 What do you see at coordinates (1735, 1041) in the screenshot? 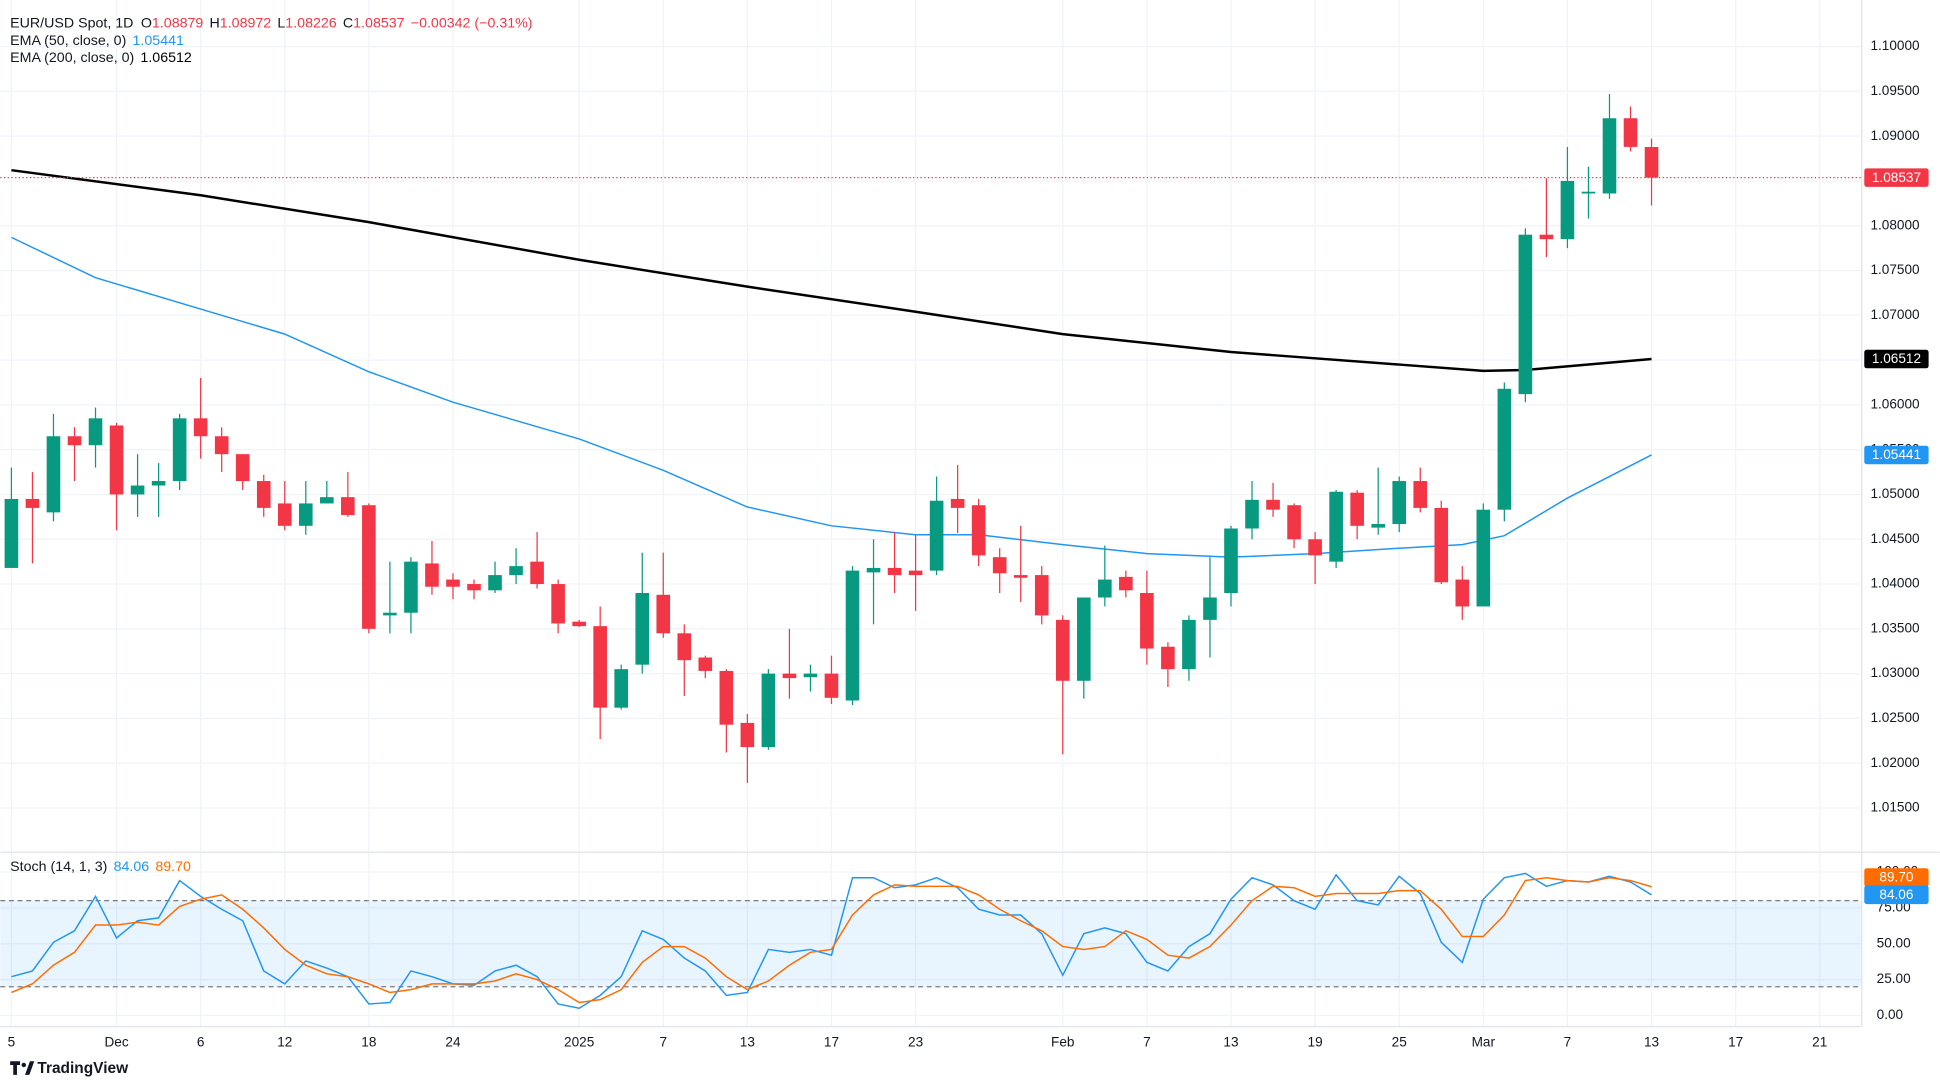
I see `x-tick-label: 17` at bounding box center [1735, 1041].